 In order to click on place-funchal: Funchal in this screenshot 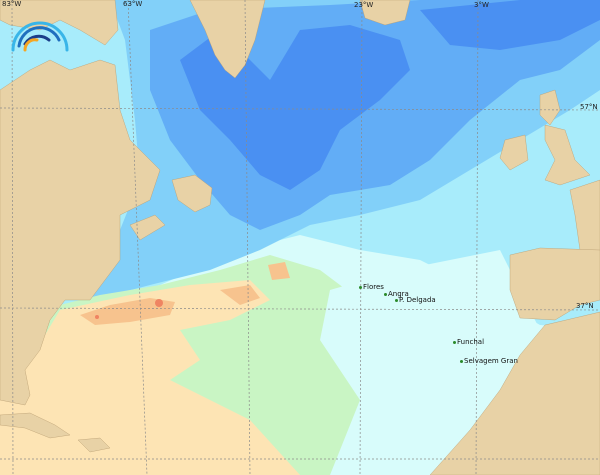, I will do `click(468, 342)`.